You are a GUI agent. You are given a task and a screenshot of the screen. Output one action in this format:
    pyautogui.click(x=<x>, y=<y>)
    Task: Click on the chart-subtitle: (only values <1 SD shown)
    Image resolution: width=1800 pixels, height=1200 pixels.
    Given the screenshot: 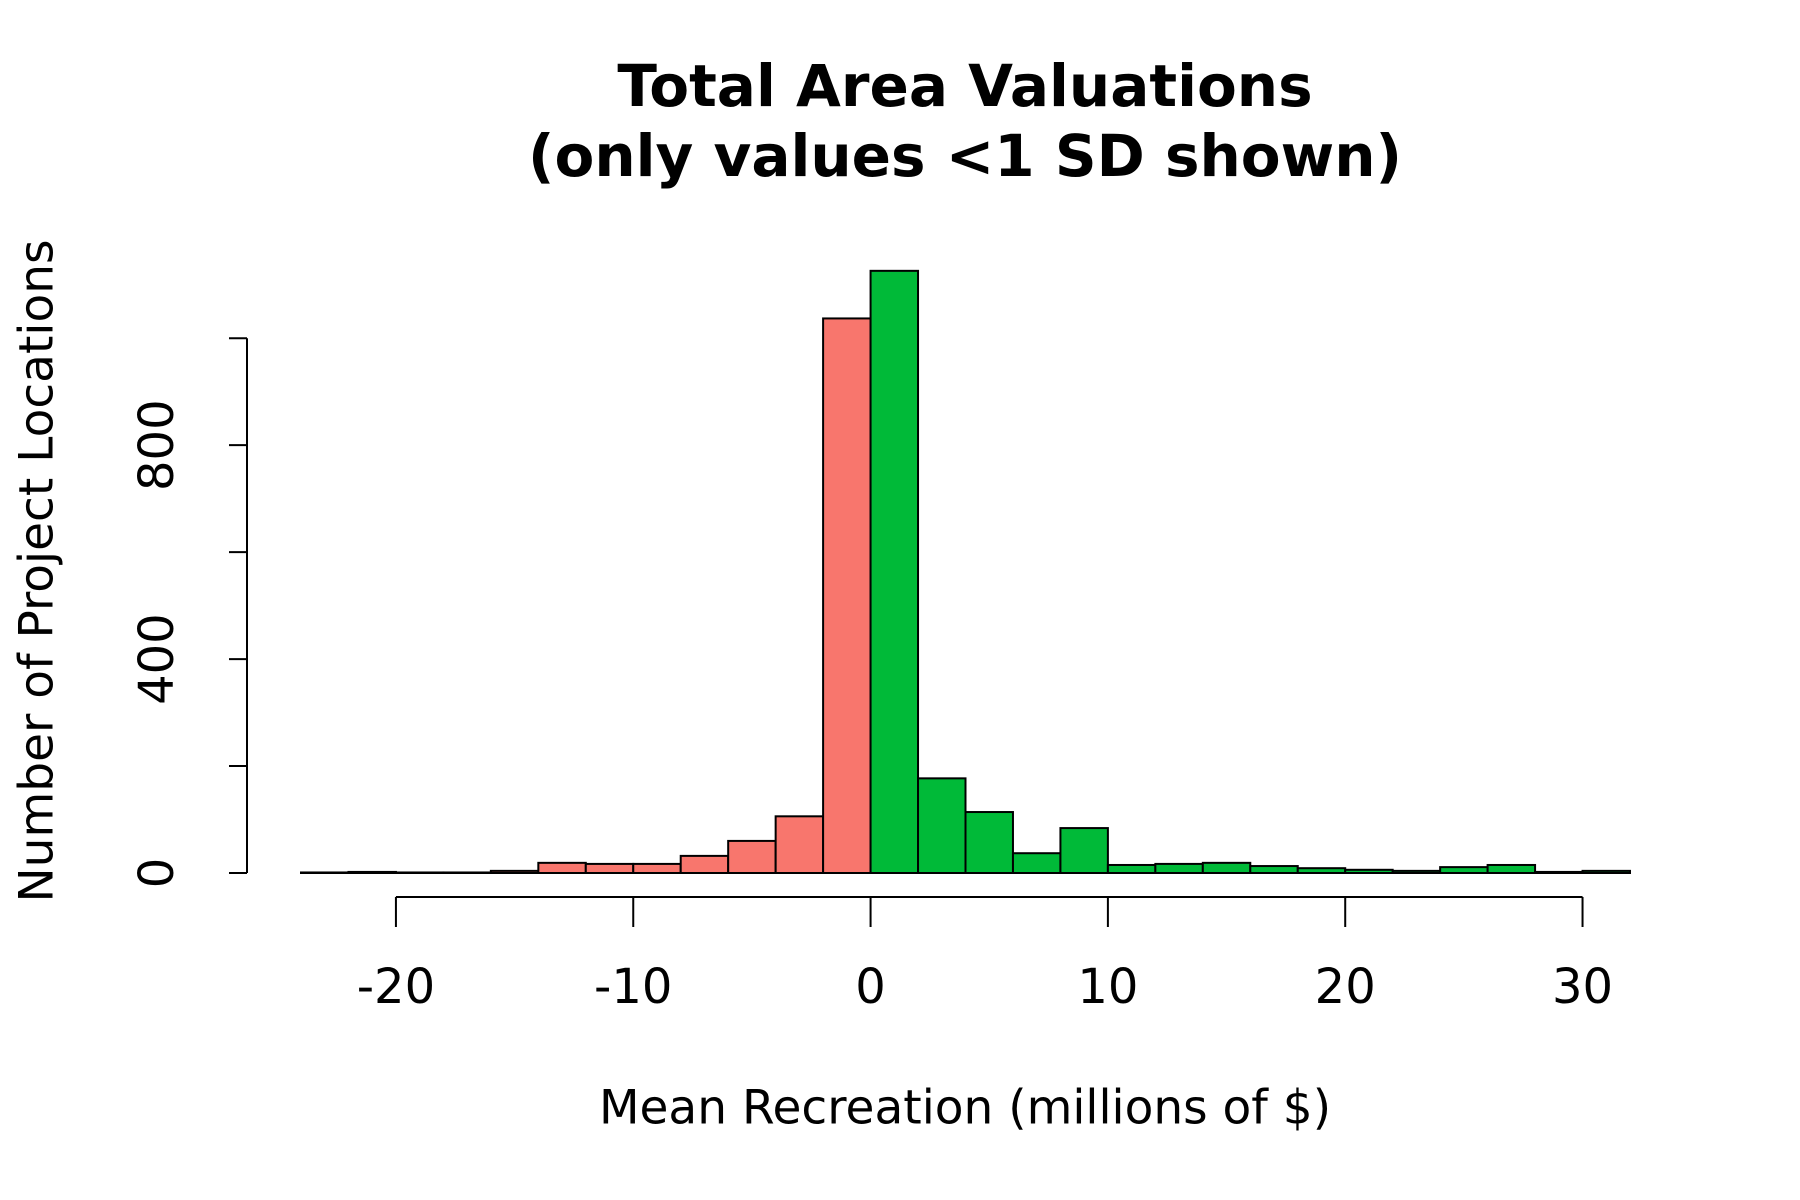 What is the action you would take?
    pyautogui.click(x=965, y=156)
    